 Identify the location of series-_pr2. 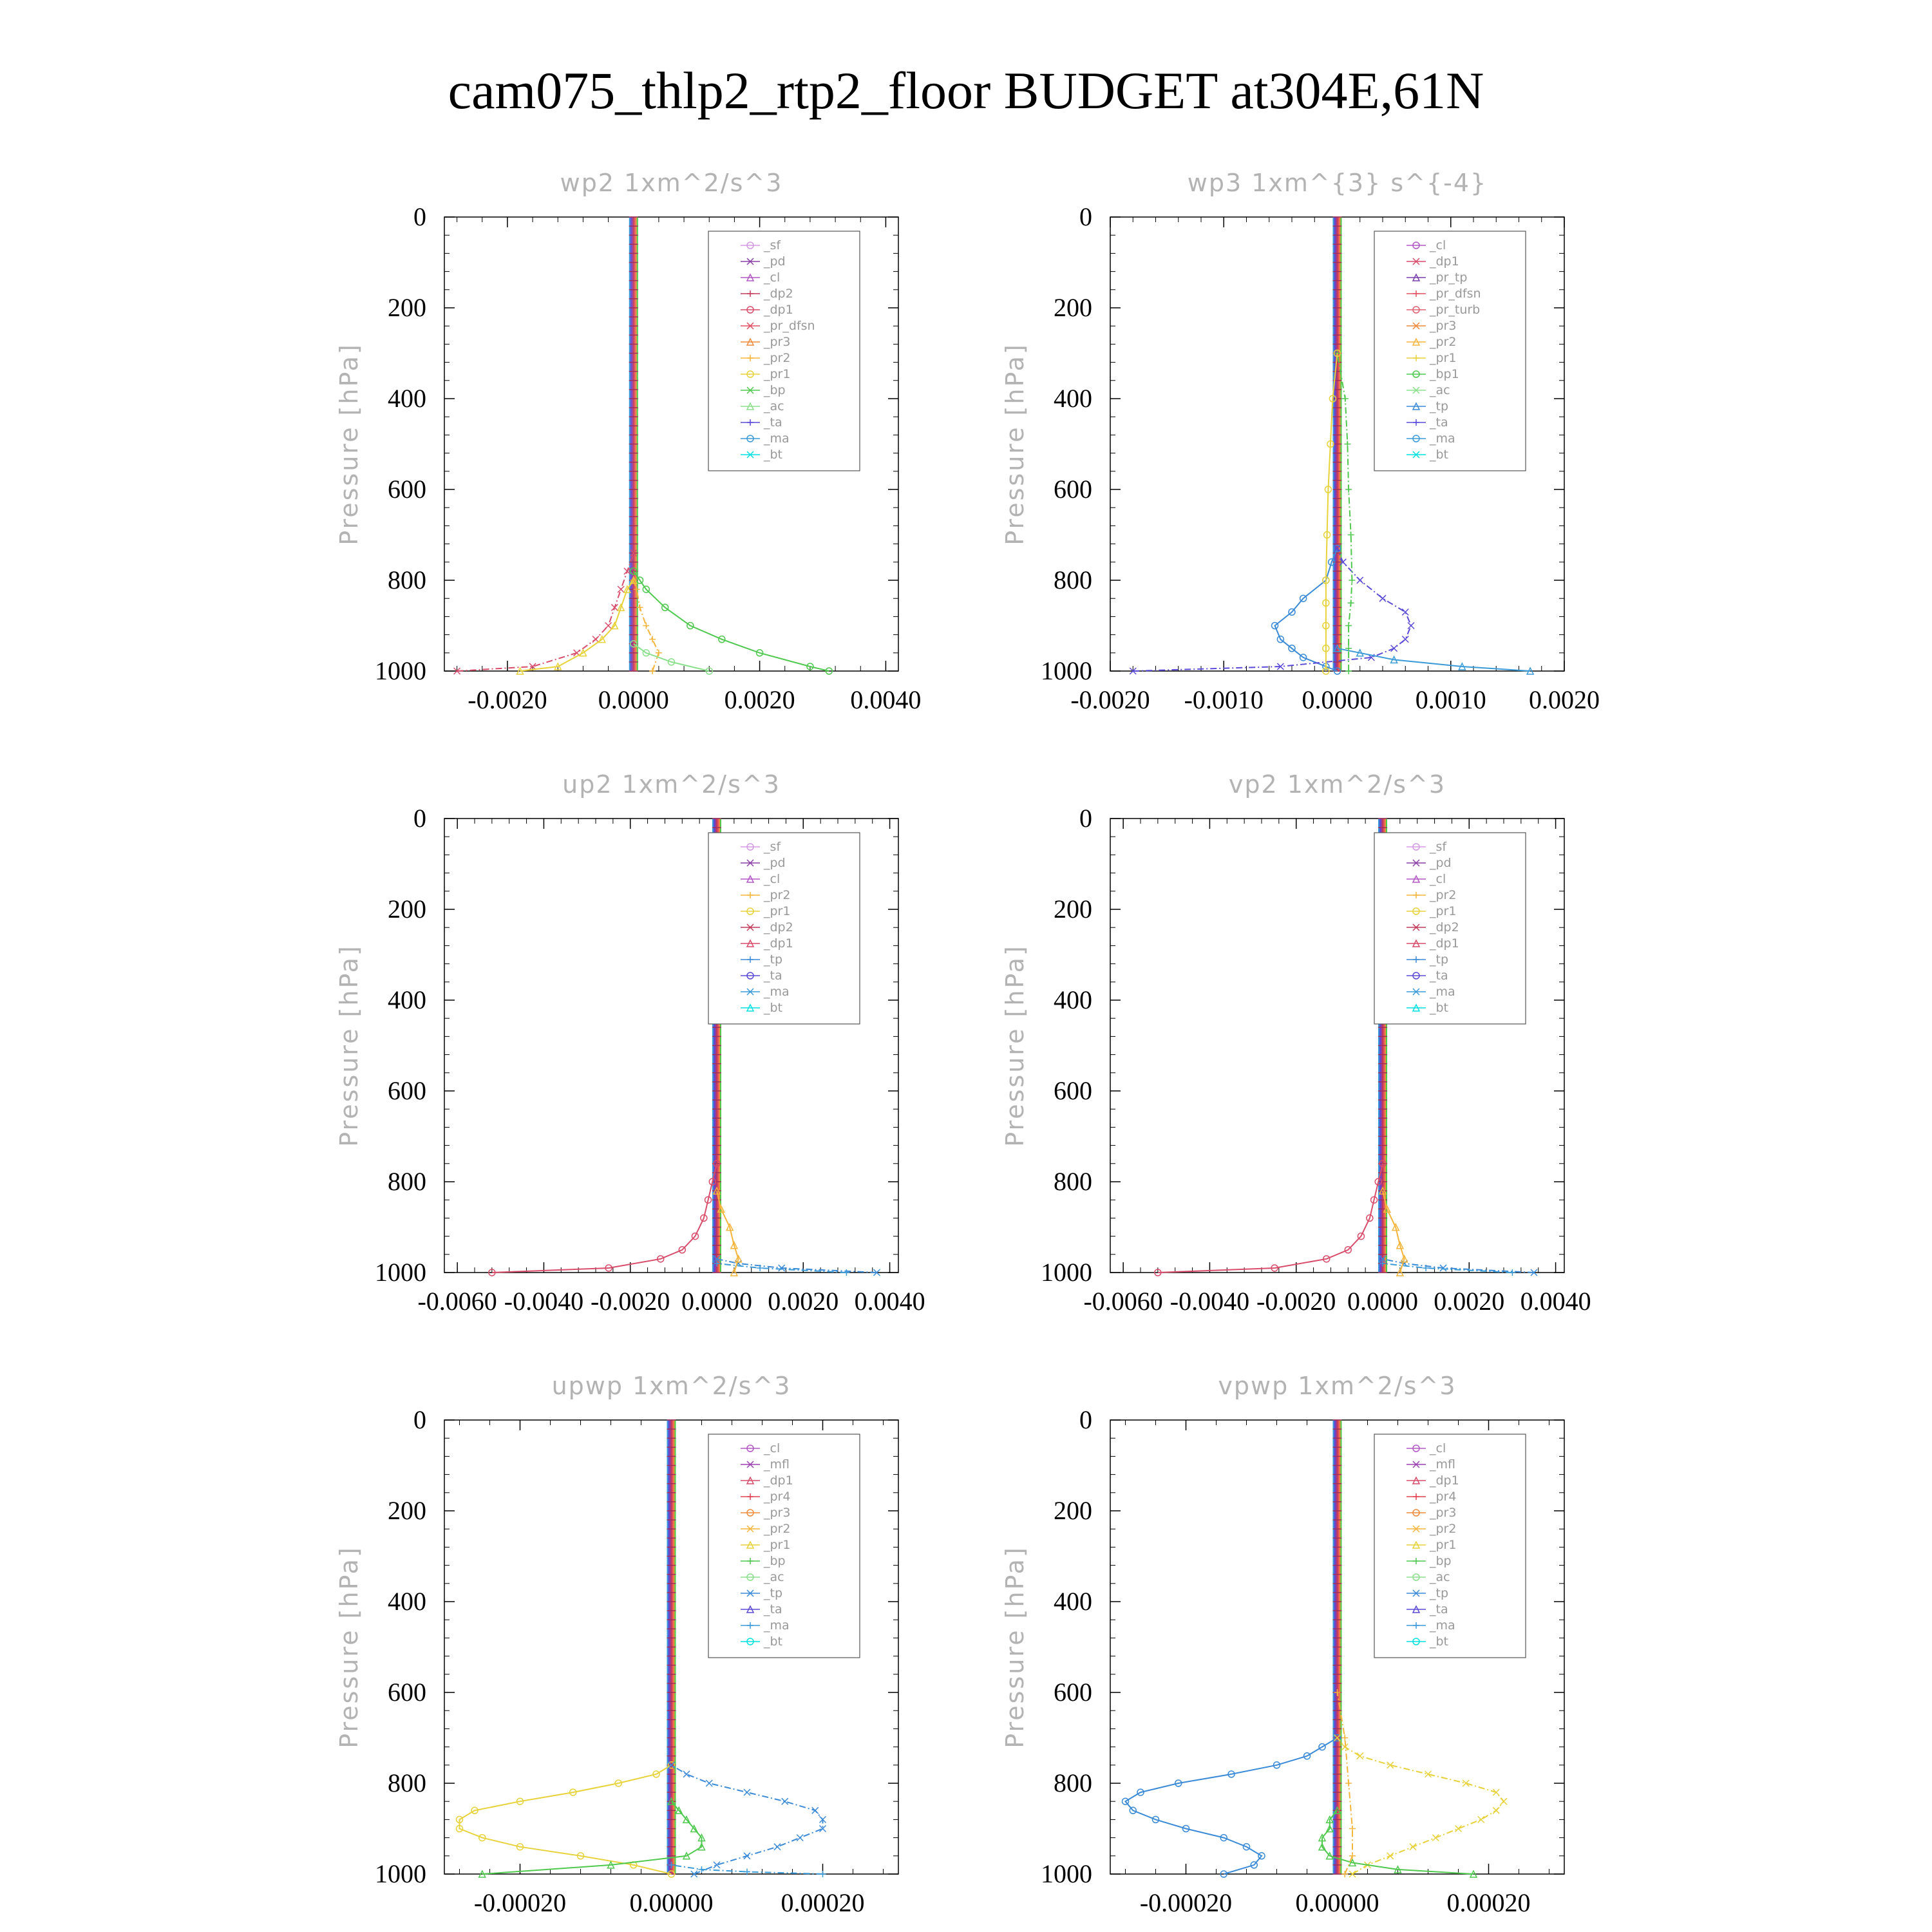
(1345, 1783).